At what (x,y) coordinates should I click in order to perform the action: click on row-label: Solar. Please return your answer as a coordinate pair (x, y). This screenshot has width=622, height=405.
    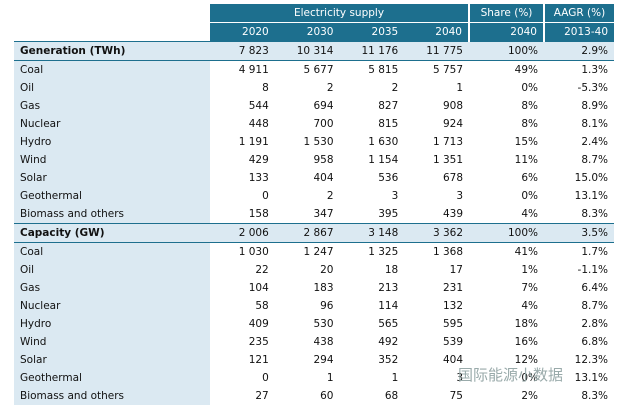
    Looking at the image, I should click on (112, 360).